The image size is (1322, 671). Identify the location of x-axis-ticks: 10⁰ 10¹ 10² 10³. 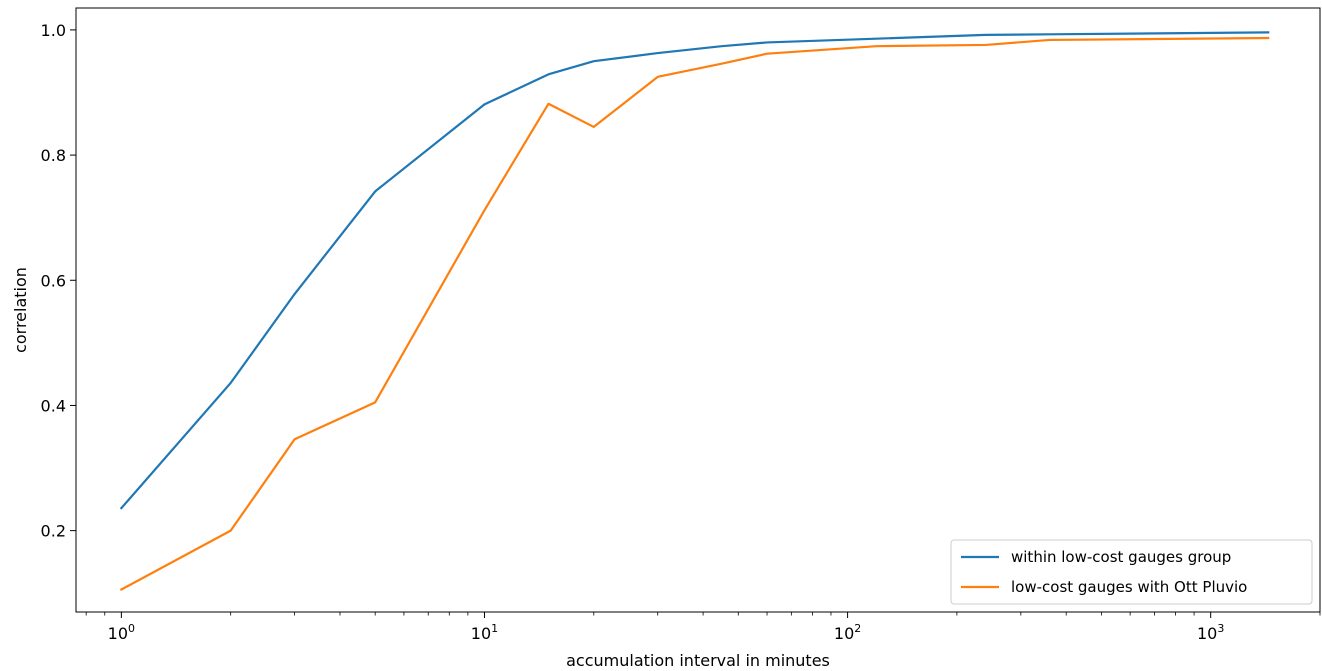
(703, 627).